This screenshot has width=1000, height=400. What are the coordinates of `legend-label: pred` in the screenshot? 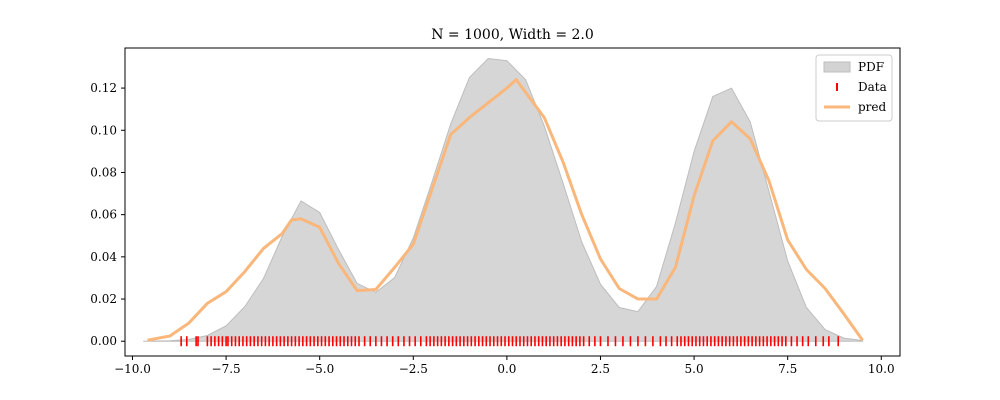 It's located at (872, 107).